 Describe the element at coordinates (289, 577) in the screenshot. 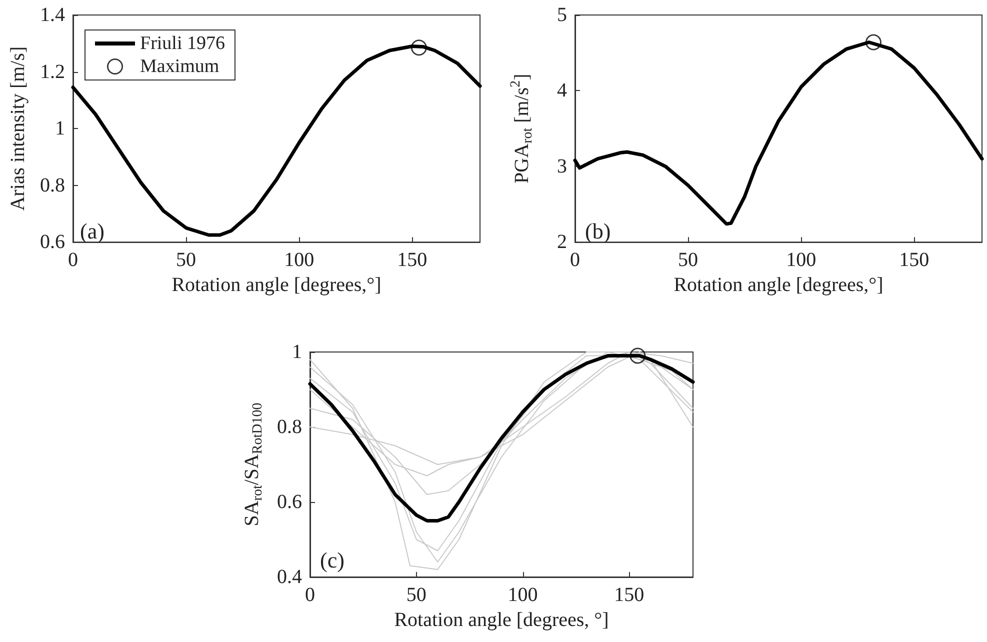

I see `y-tick-label: 0.4` at that location.